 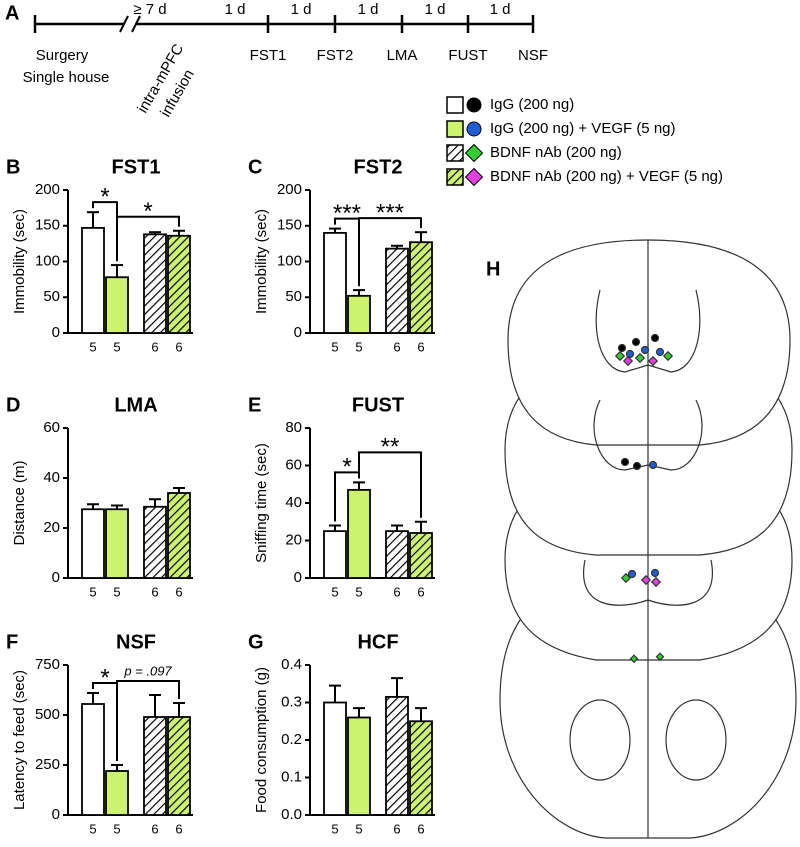 What do you see at coordinates (13, 405) in the screenshot?
I see `panel-letter: D` at bounding box center [13, 405].